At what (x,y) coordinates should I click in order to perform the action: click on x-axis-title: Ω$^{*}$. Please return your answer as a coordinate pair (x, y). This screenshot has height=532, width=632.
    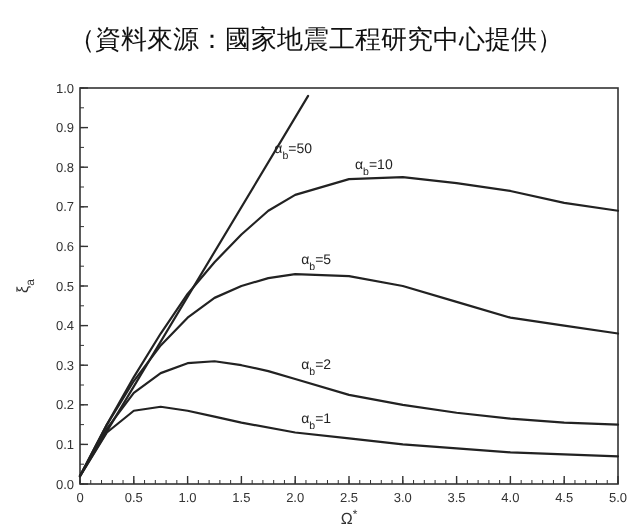
    Looking at the image, I should click on (349, 518).